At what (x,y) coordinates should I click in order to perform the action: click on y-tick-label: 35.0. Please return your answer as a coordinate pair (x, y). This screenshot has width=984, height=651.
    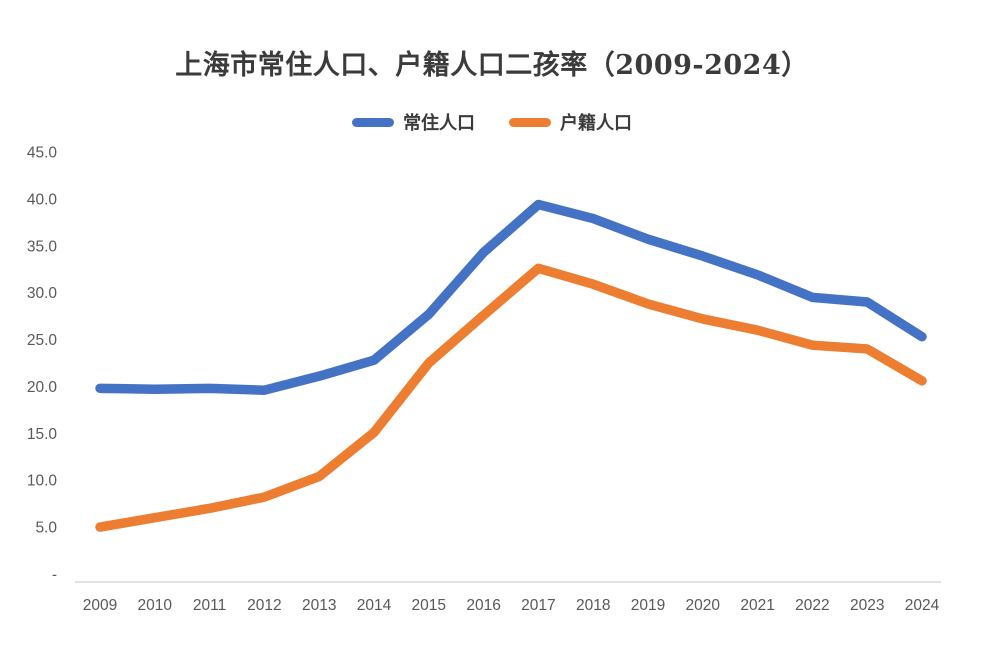
    Looking at the image, I should click on (42, 246).